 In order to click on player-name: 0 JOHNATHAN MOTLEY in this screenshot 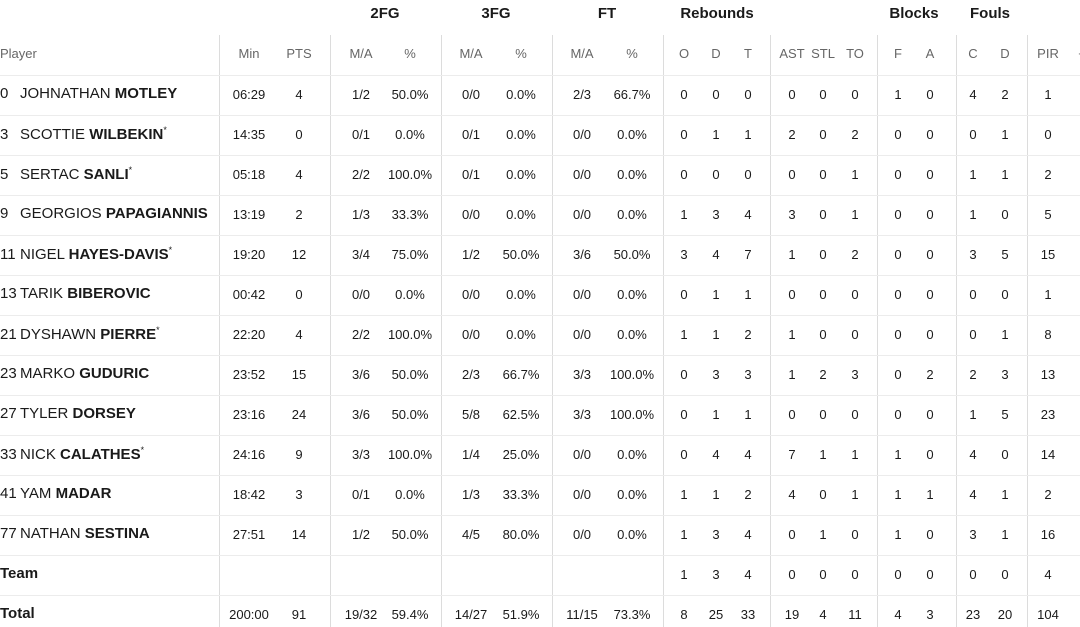, I will do `click(88, 93)`.